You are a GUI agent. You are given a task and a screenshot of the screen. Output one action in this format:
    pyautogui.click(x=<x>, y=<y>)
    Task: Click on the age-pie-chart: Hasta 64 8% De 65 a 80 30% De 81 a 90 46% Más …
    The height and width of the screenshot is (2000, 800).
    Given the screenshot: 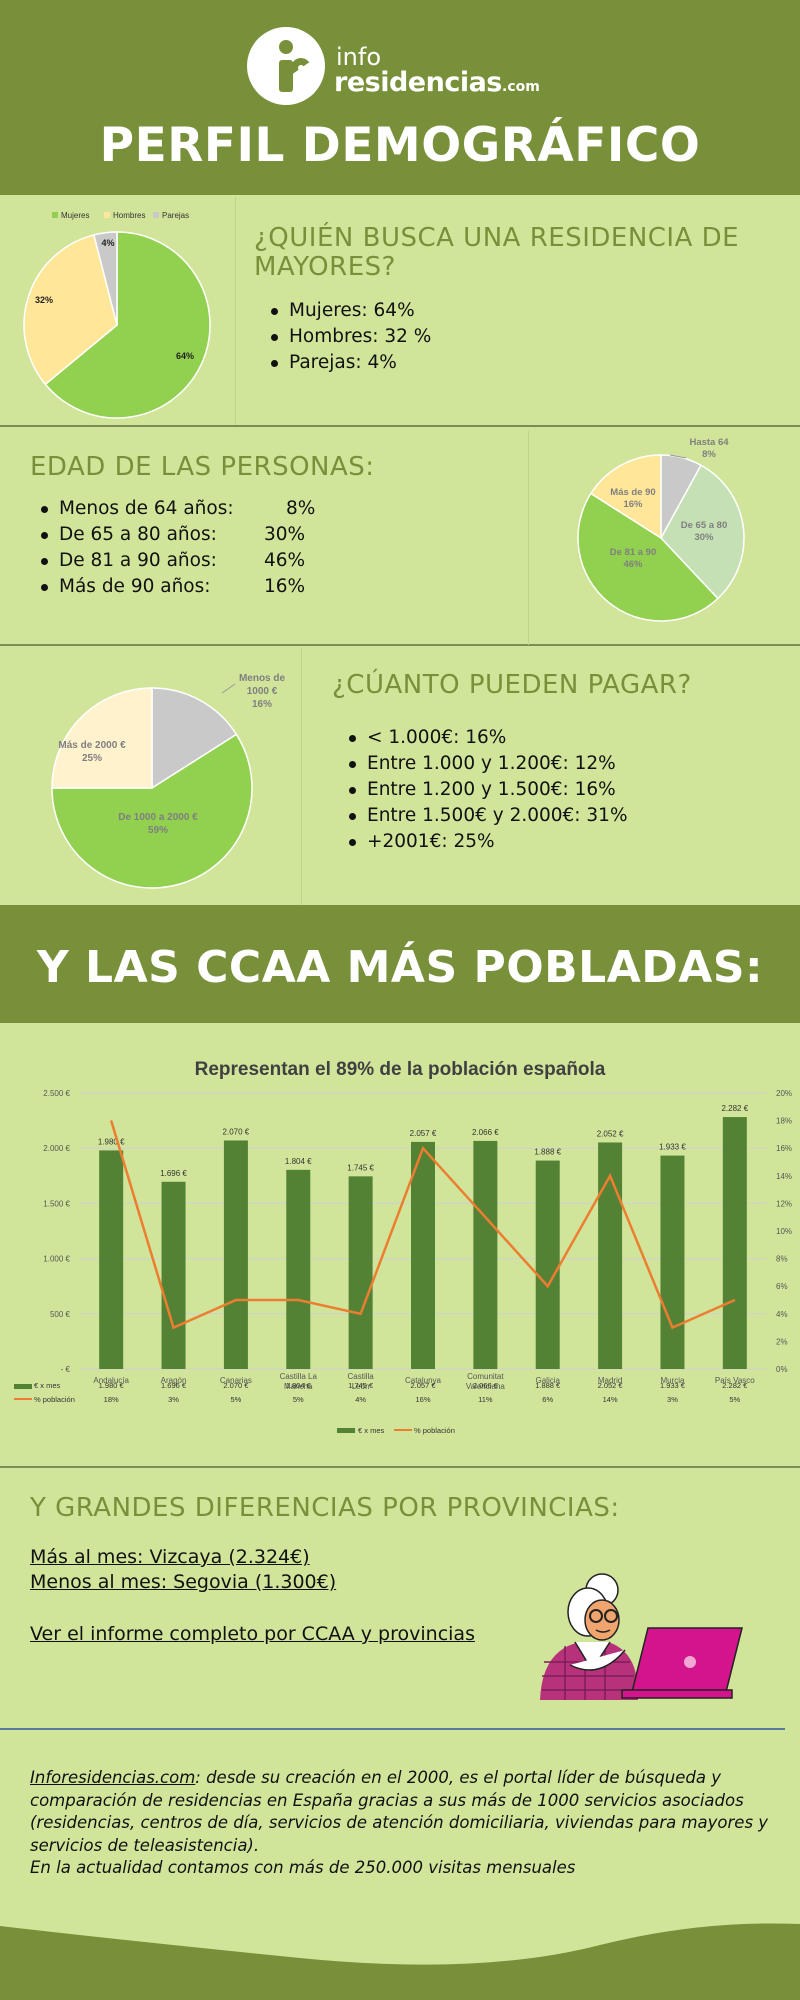 What is the action you would take?
    pyautogui.click(x=661, y=529)
    